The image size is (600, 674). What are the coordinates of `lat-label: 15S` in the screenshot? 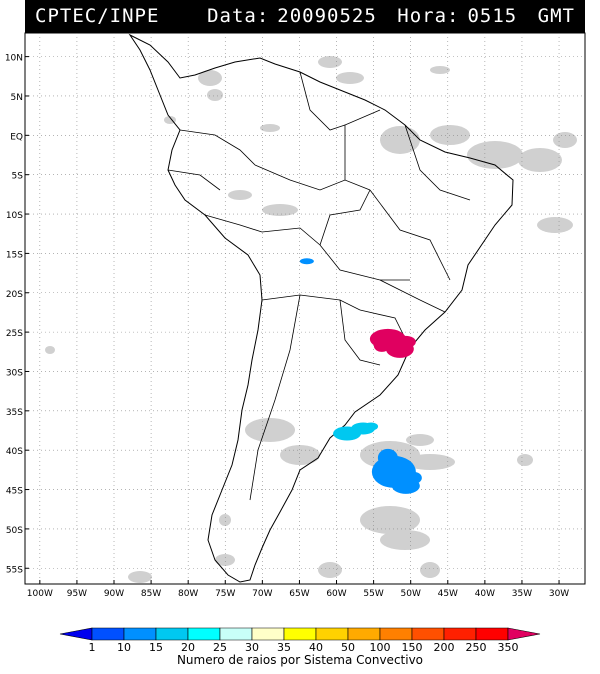 It's located at (14, 255).